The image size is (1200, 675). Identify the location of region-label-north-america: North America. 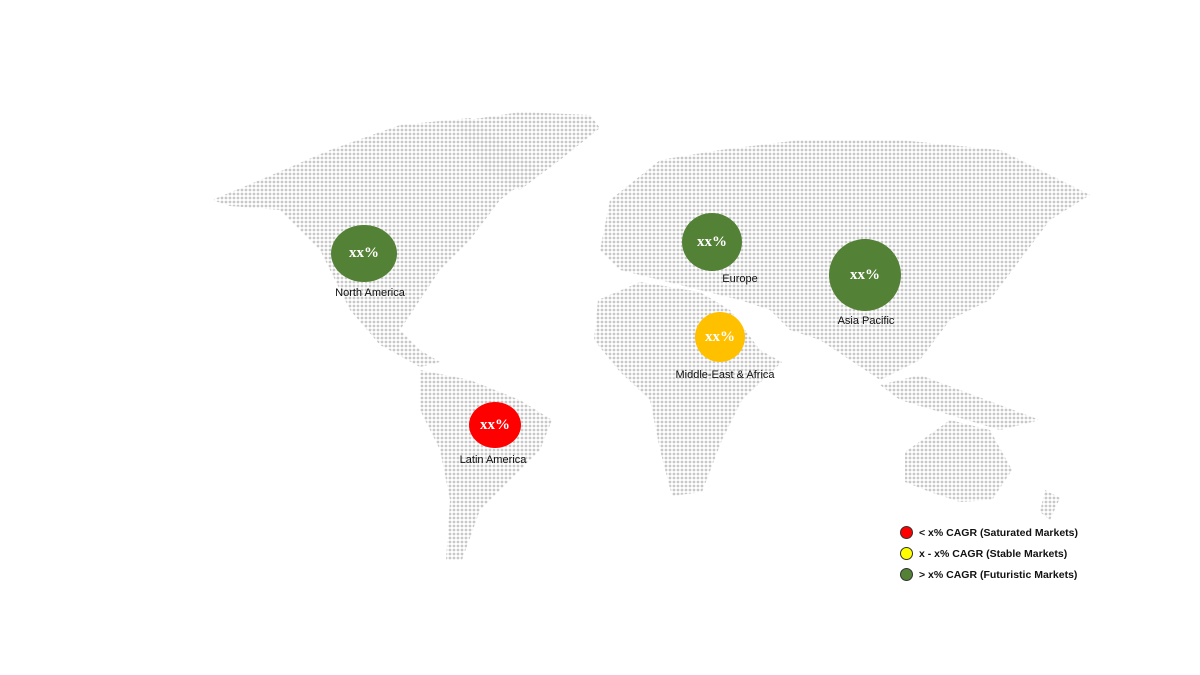
(370, 293).